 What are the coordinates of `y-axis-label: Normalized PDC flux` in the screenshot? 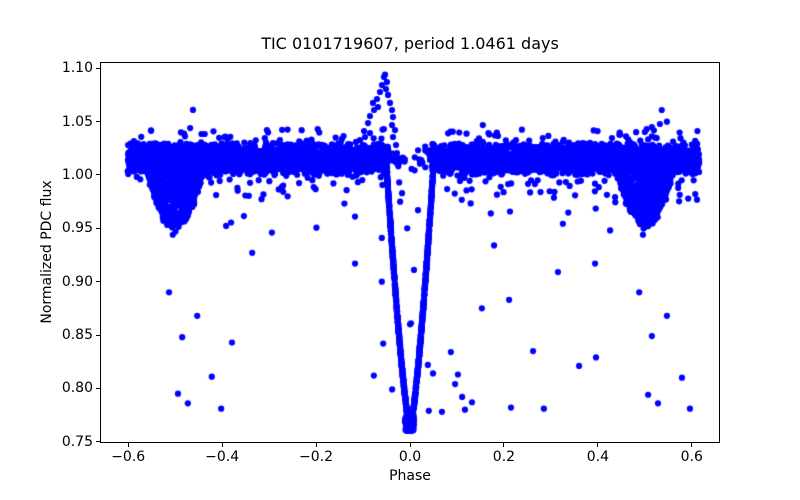 It's located at (47, 252).